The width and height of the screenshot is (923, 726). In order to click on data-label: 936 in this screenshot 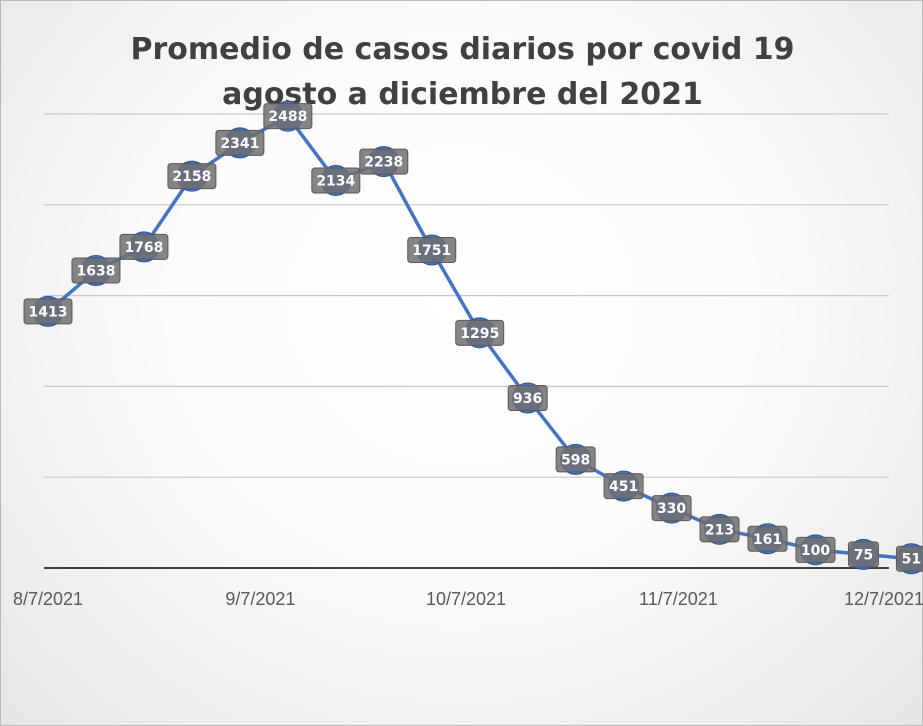, I will do `click(527, 399)`.